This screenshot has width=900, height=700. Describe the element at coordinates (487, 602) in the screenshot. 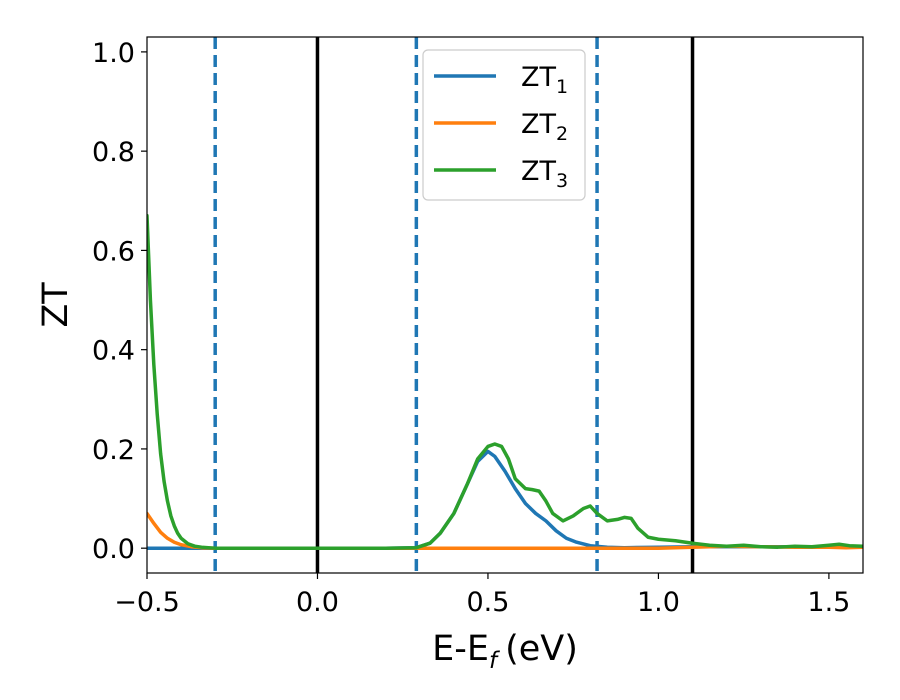

I see `x-tick-label: 0.5` at that location.